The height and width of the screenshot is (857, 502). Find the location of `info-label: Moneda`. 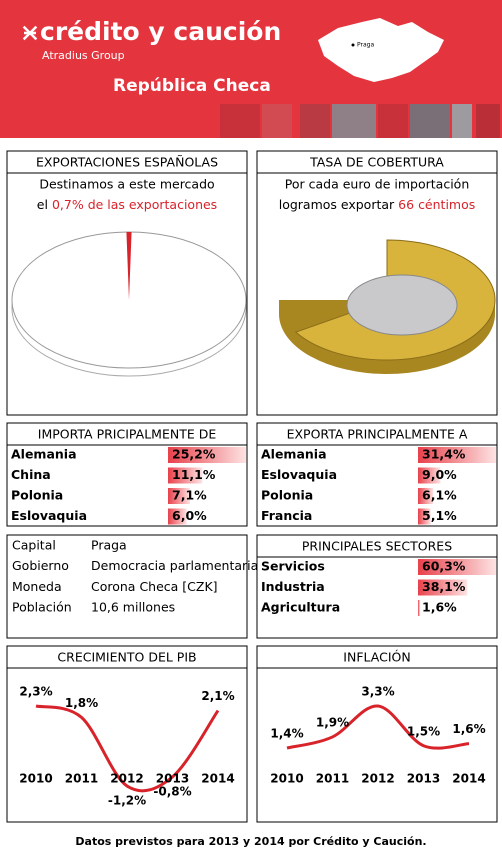

info-label: Moneda is located at coordinates (37, 586).